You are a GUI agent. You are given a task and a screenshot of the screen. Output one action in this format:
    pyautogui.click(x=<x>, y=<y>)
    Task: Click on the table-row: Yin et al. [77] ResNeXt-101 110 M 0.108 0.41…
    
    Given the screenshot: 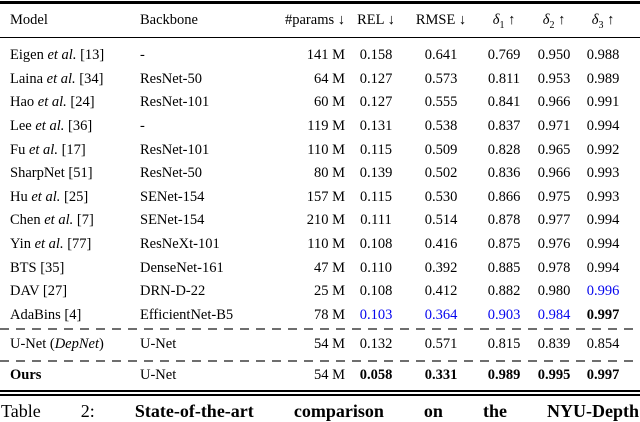 What is the action you would take?
    pyautogui.click(x=320, y=245)
    